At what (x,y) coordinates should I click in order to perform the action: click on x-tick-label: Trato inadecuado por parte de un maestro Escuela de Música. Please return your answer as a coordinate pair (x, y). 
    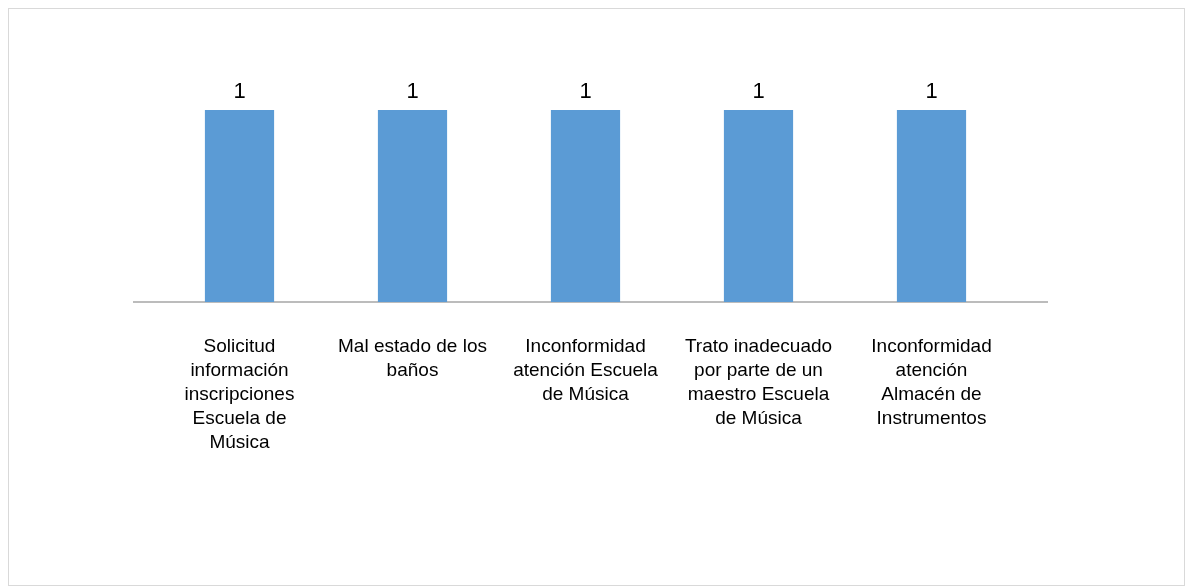
    Looking at the image, I should click on (758, 381).